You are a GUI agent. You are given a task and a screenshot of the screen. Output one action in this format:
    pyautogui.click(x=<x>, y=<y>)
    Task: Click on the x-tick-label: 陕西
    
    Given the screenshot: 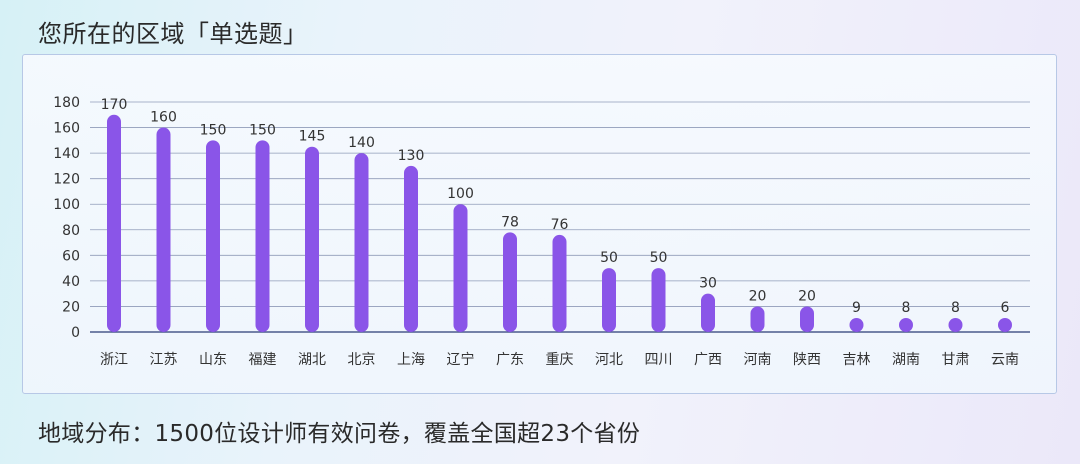 What is the action you would take?
    pyautogui.click(x=807, y=360)
    